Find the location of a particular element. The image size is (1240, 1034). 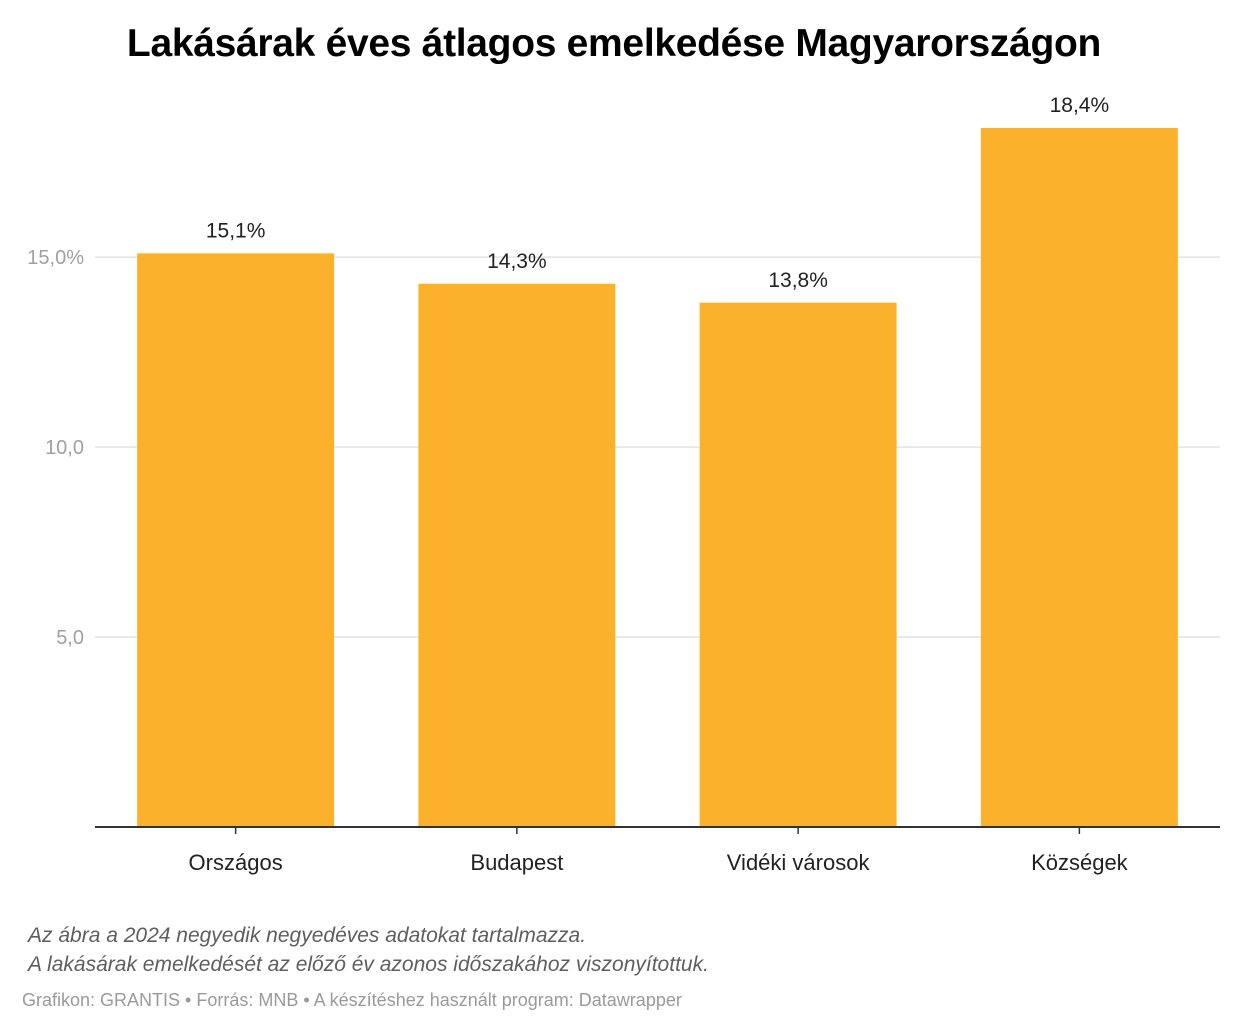

y-axis-ticks: 5,0 10,0 15,0% is located at coordinates (55, 448).